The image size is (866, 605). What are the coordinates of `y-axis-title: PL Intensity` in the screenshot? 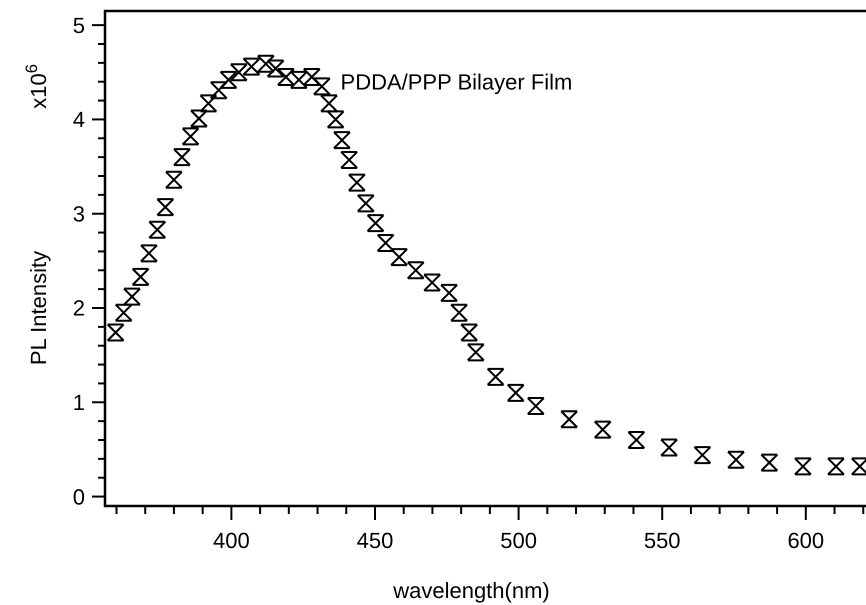 It's located at (38, 308).